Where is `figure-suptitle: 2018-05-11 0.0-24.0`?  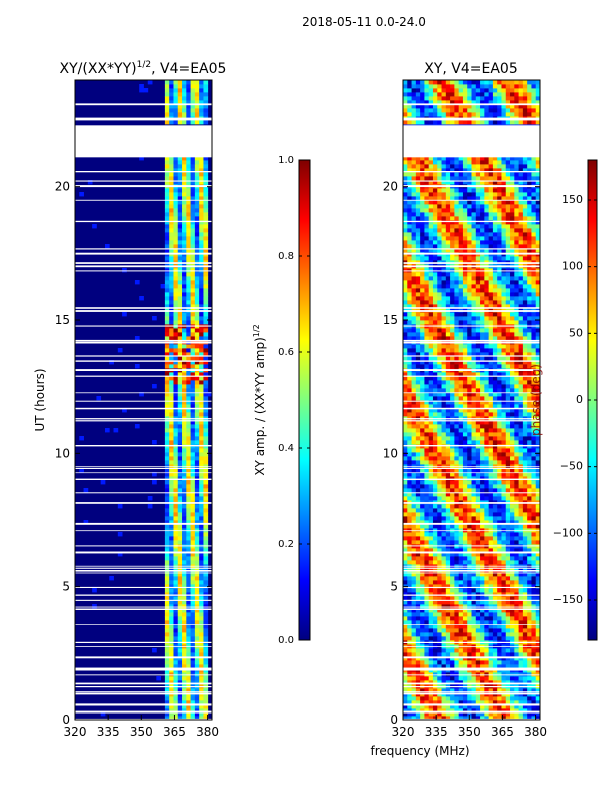 figure-suptitle: 2018-05-11 0.0-24.0 is located at coordinates (364, 22).